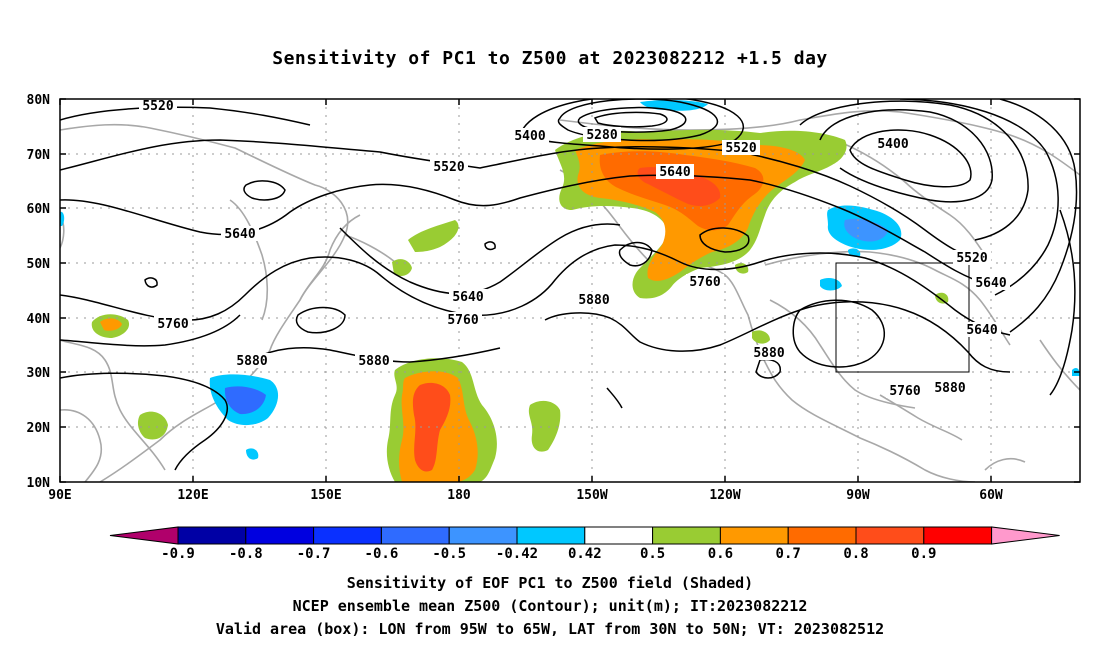  Describe the element at coordinates (517, 554) in the screenshot. I see `colorbar-label: -0.42` at that location.